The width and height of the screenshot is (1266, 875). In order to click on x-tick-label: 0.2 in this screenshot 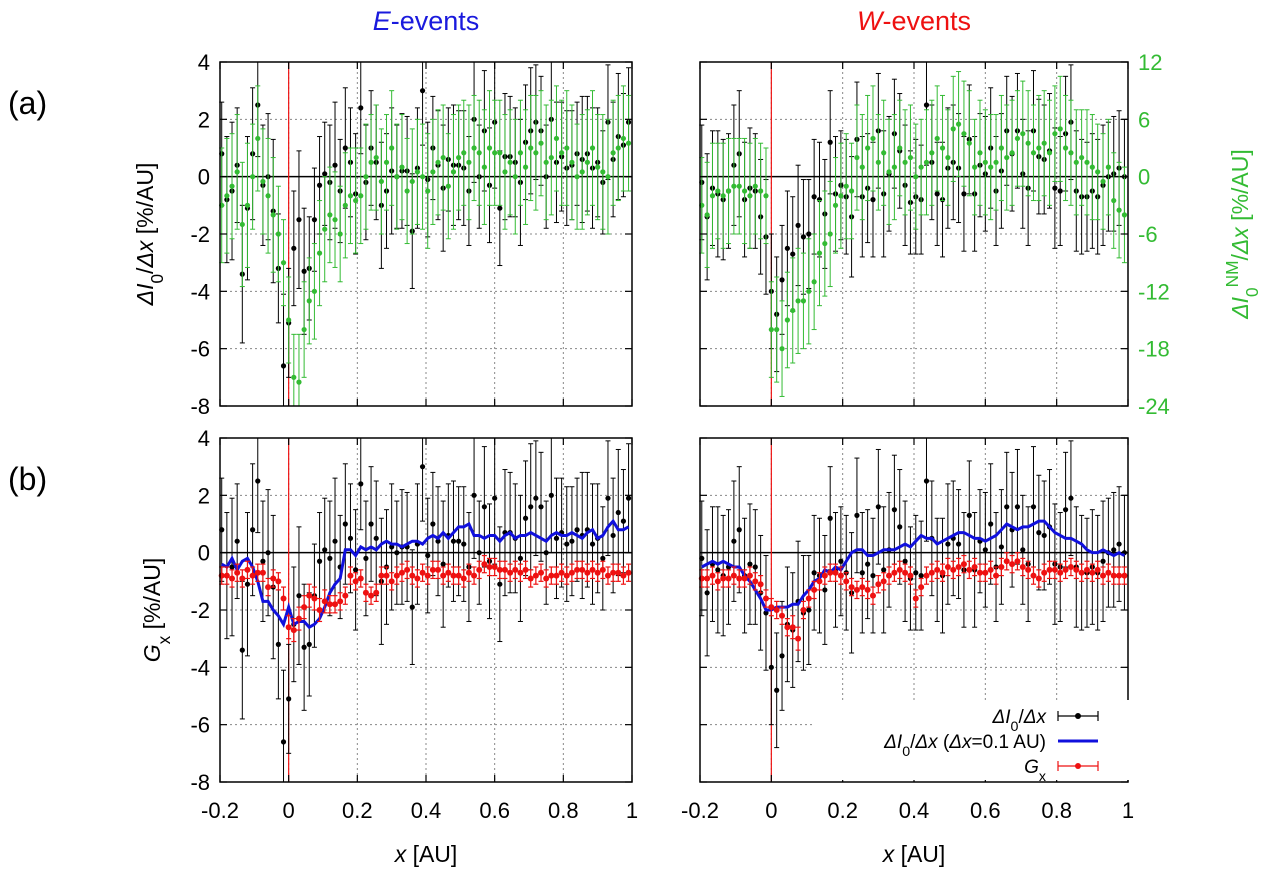, I will do `click(357, 810)`.